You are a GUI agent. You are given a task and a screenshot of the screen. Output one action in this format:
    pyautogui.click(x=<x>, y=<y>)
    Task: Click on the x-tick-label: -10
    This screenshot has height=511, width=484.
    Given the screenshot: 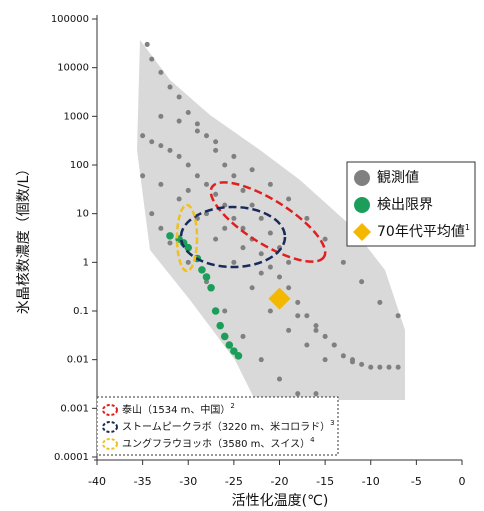 What is the action you would take?
    pyautogui.click(x=371, y=481)
    